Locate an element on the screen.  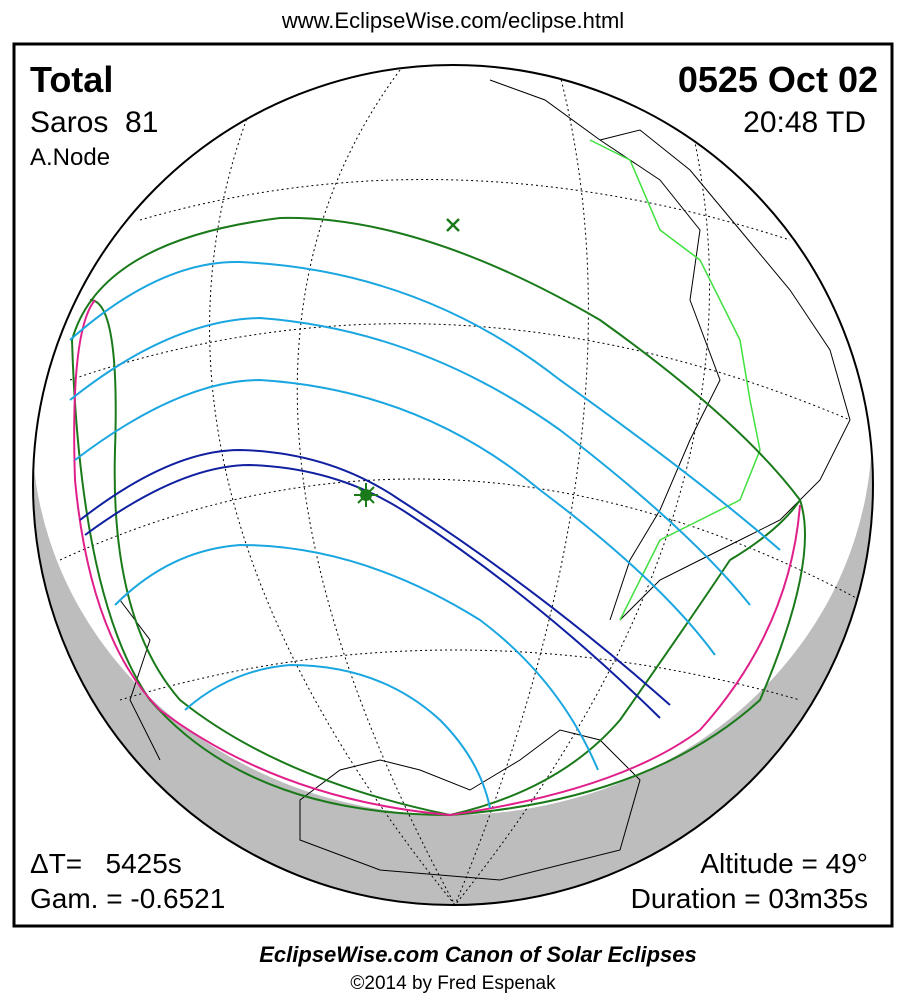
altitude: Altitude = 49° is located at coordinates (784, 863).